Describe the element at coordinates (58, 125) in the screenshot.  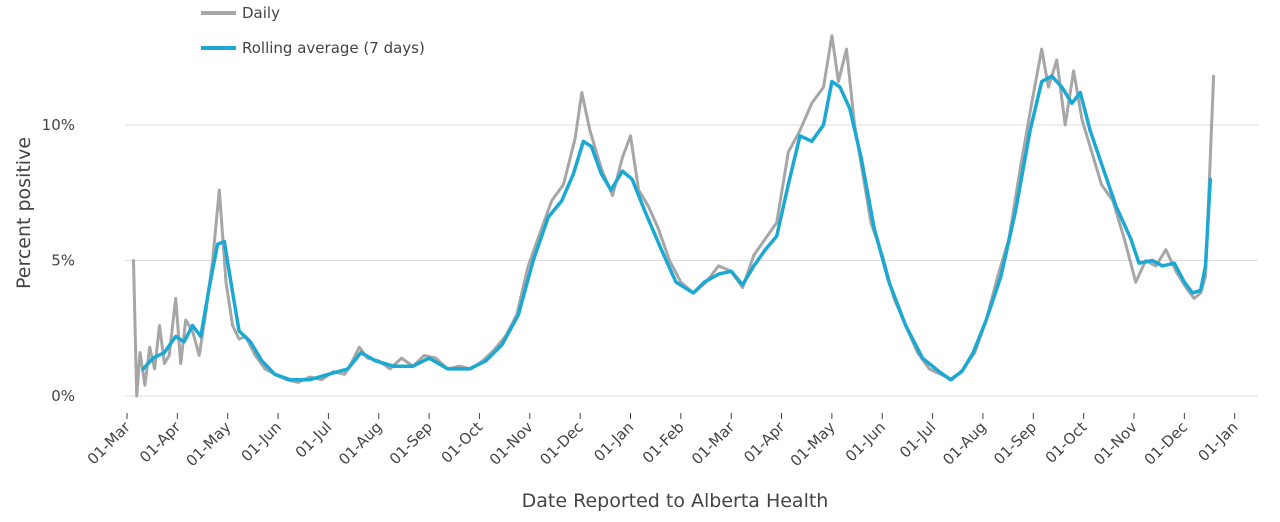
I see `y-tick-label: 10%` at that location.